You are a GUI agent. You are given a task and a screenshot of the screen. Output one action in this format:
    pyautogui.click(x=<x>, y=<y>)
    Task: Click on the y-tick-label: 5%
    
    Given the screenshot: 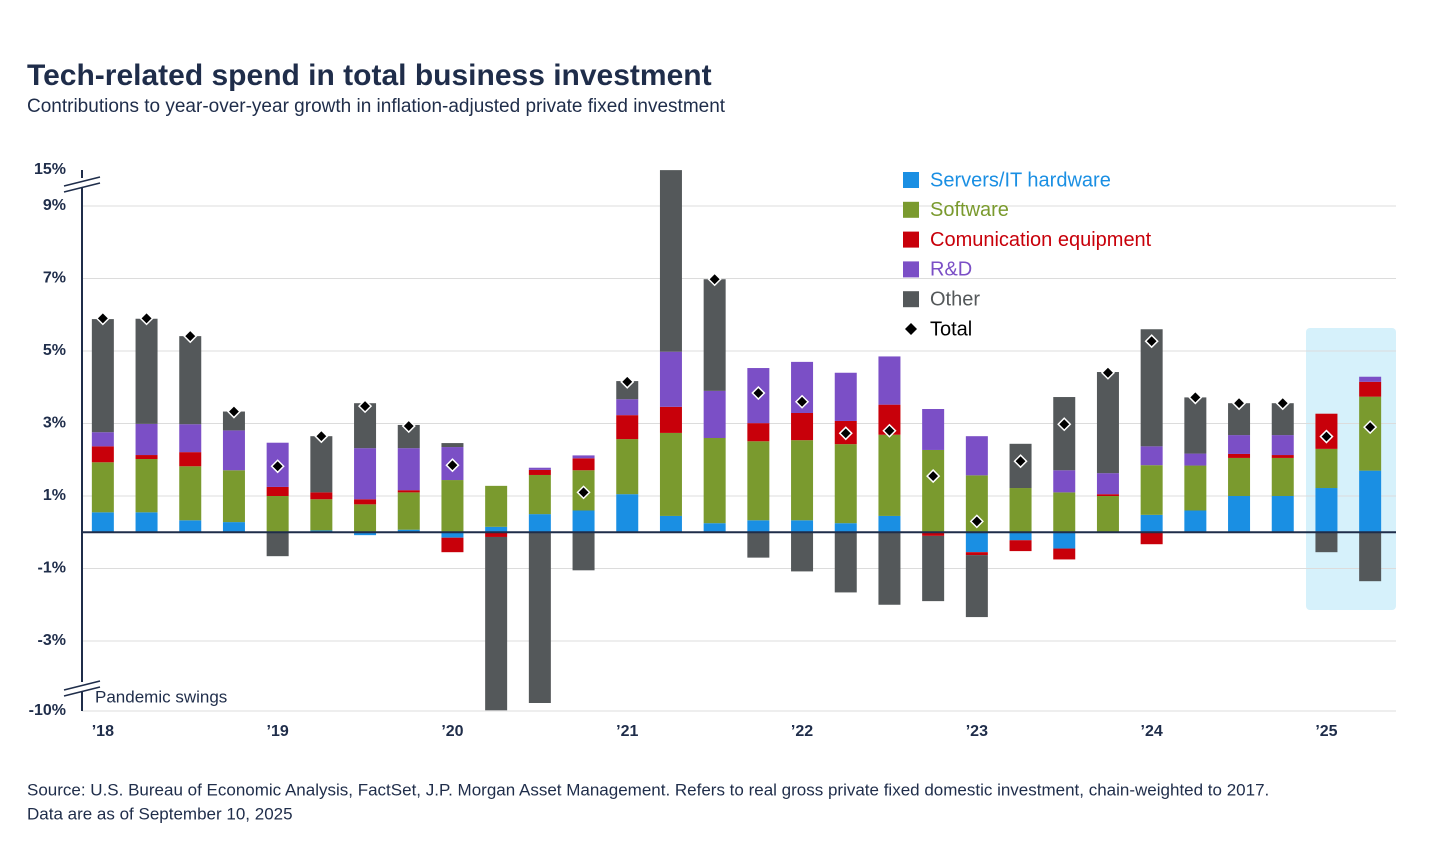 What is the action you would take?
    pyautogui.click(x=54, y=350)
    